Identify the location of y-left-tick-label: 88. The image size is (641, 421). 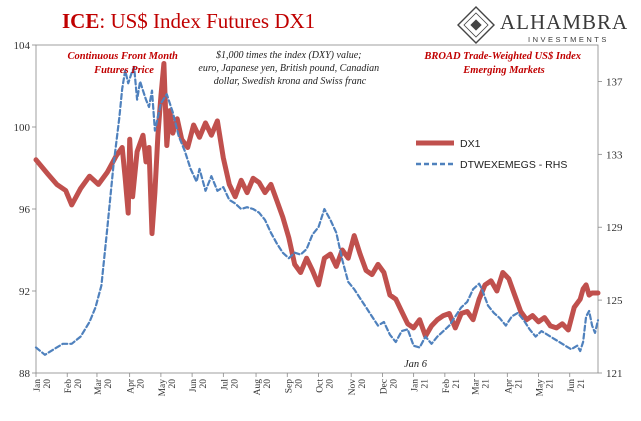
(25, 374).